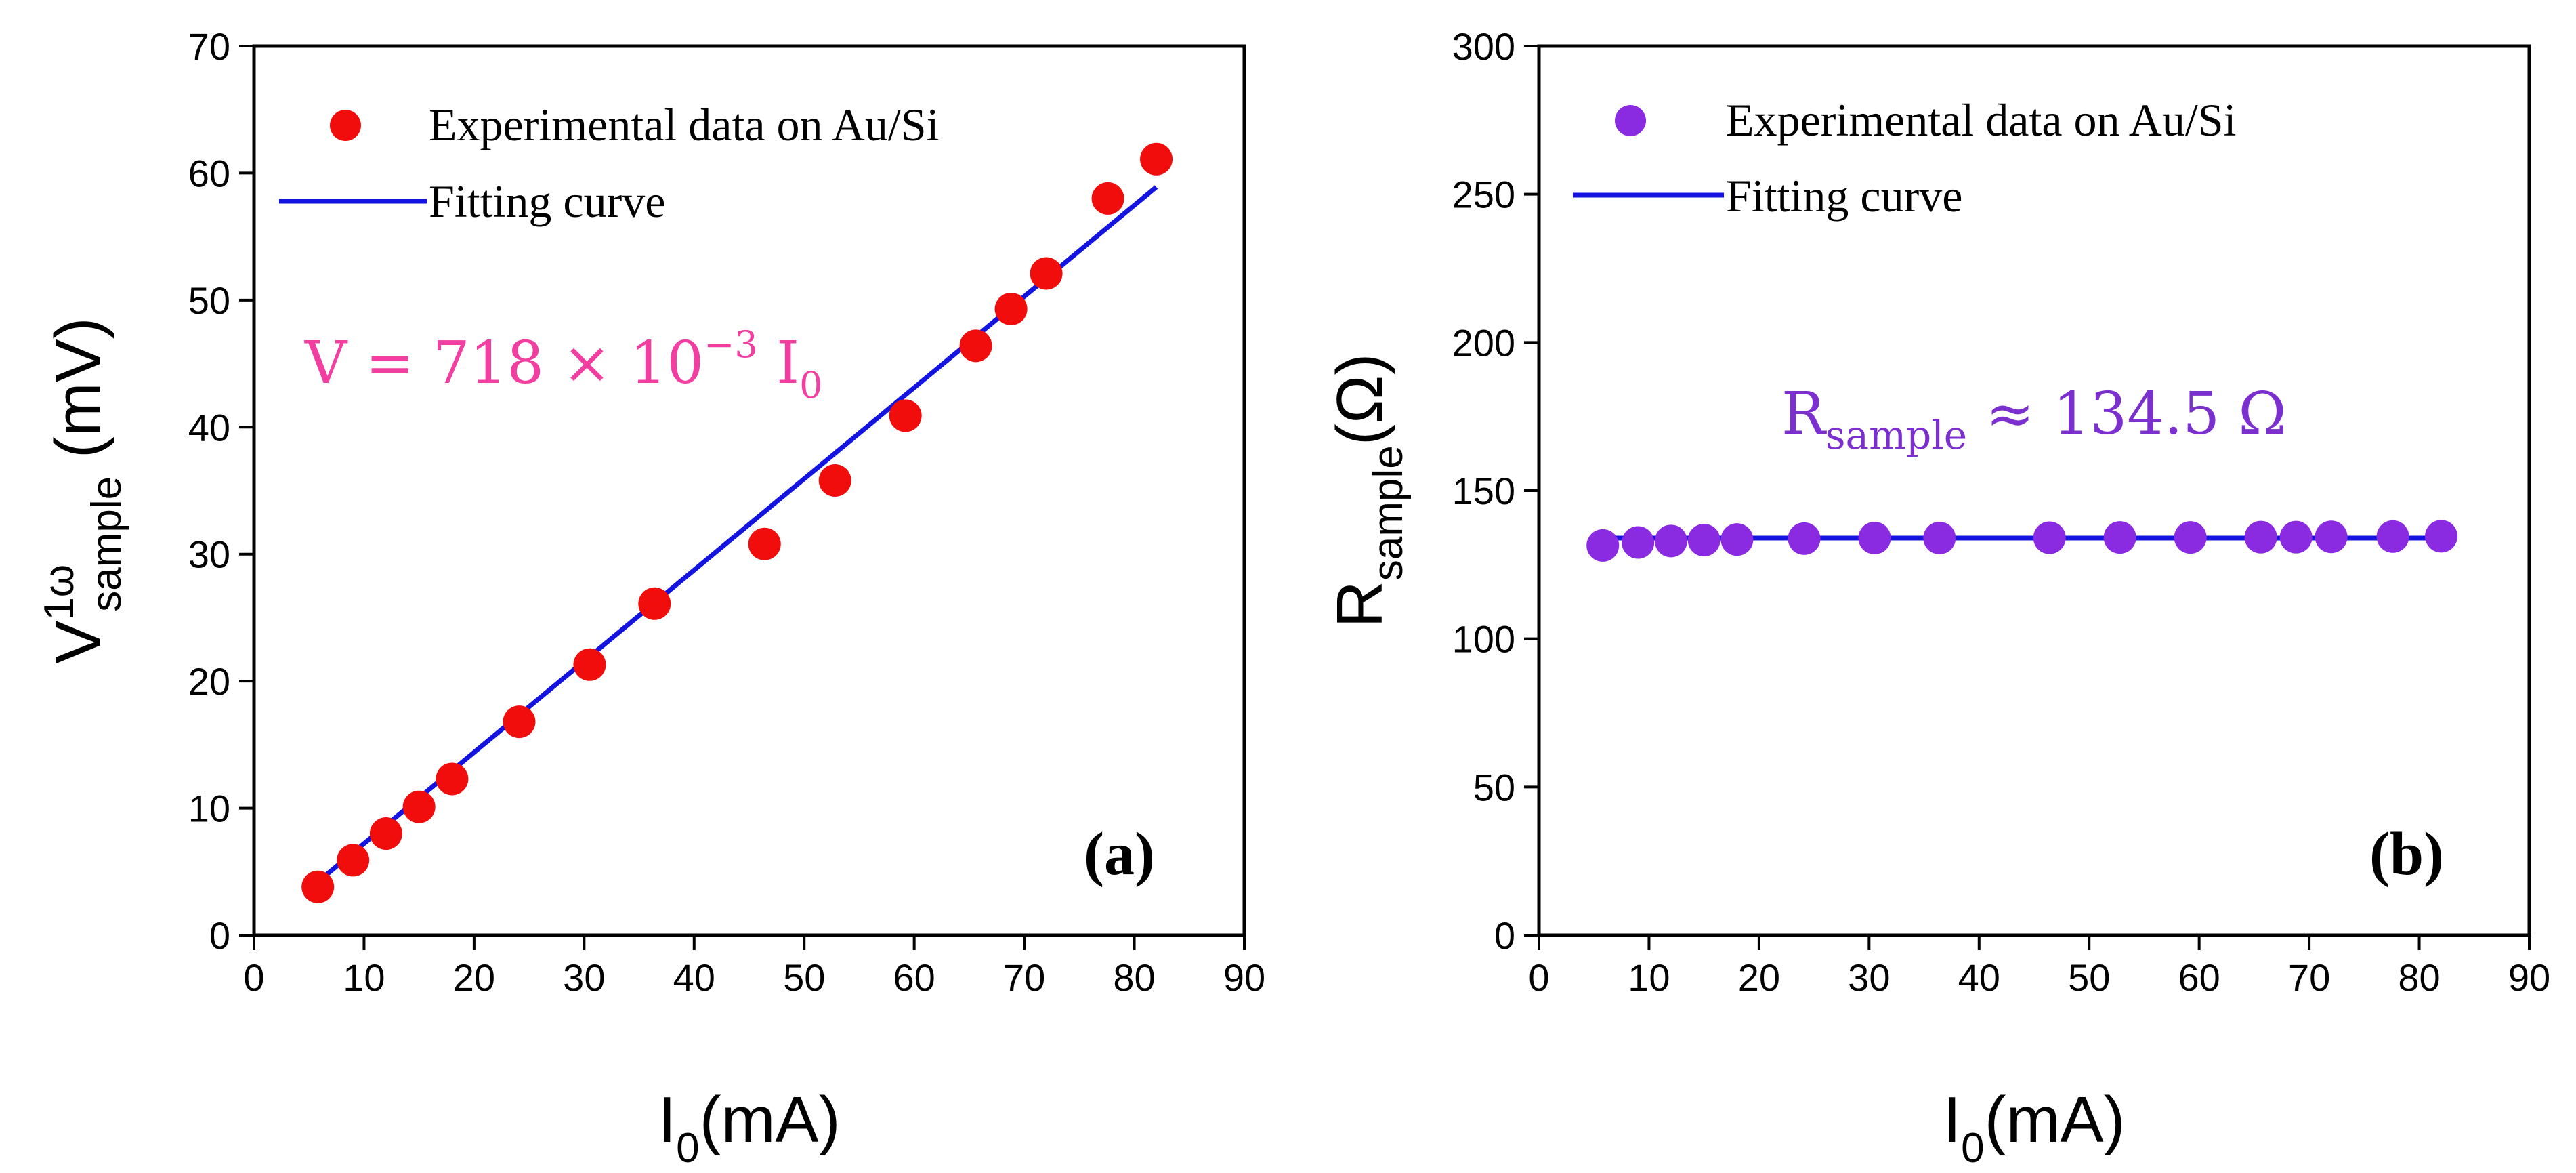 The height and width of the screenshot is (1173, 2576). What do you see at coordinates (209, 427) in the screenshot?
I see `panel-a-y-tick-label: 40` at bounding box center [209, 427].